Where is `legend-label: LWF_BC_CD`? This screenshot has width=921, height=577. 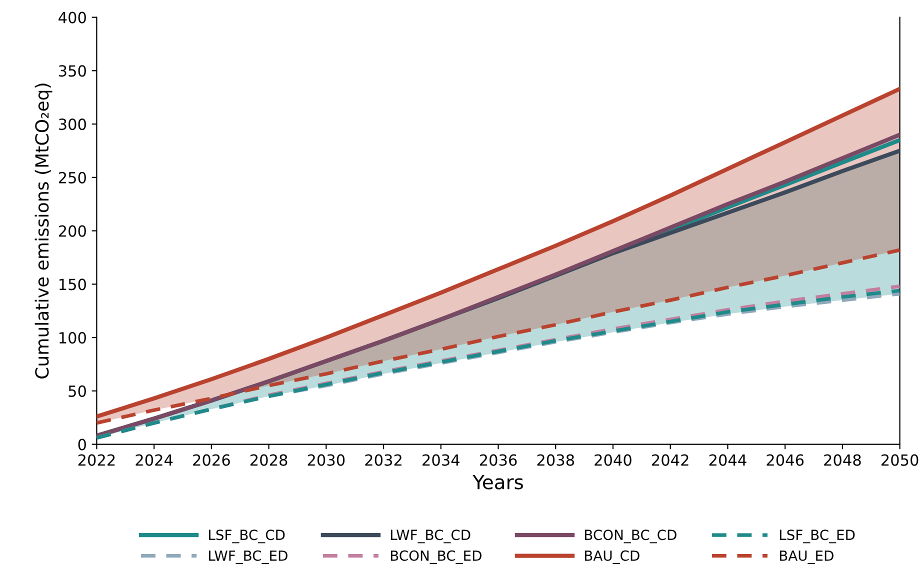 legend-label: LWF_BC_CD is located at coordinates (430, 537).